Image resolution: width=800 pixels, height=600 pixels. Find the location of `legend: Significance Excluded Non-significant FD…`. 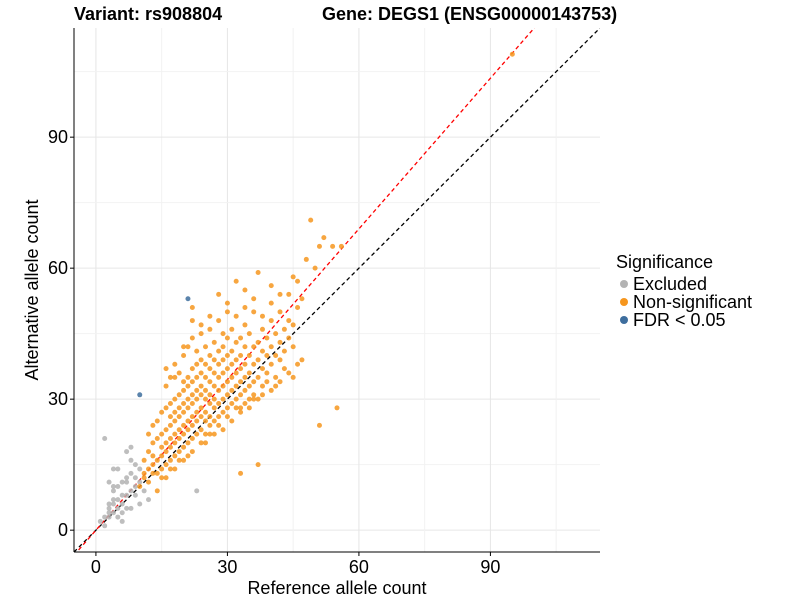

legend: Significance Excluded Non-significant FD… is located at coordinates (684, 291).